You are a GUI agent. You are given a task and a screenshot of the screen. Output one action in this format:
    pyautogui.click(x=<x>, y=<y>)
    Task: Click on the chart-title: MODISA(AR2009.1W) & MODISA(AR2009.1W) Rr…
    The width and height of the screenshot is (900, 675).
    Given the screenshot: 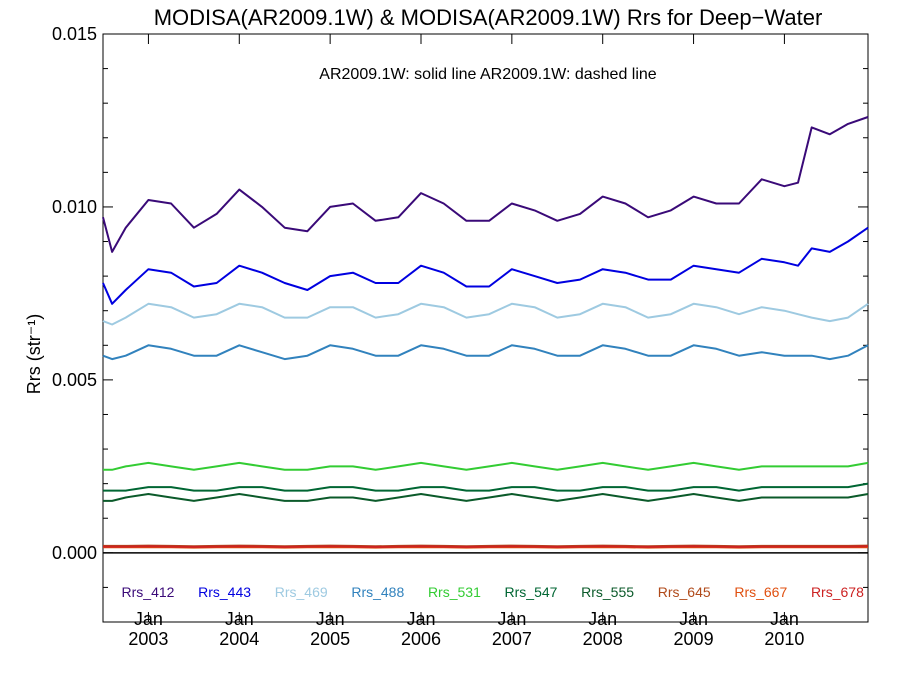 What is the action you would take?
    pyautogui.click(x=488, y=17)
    